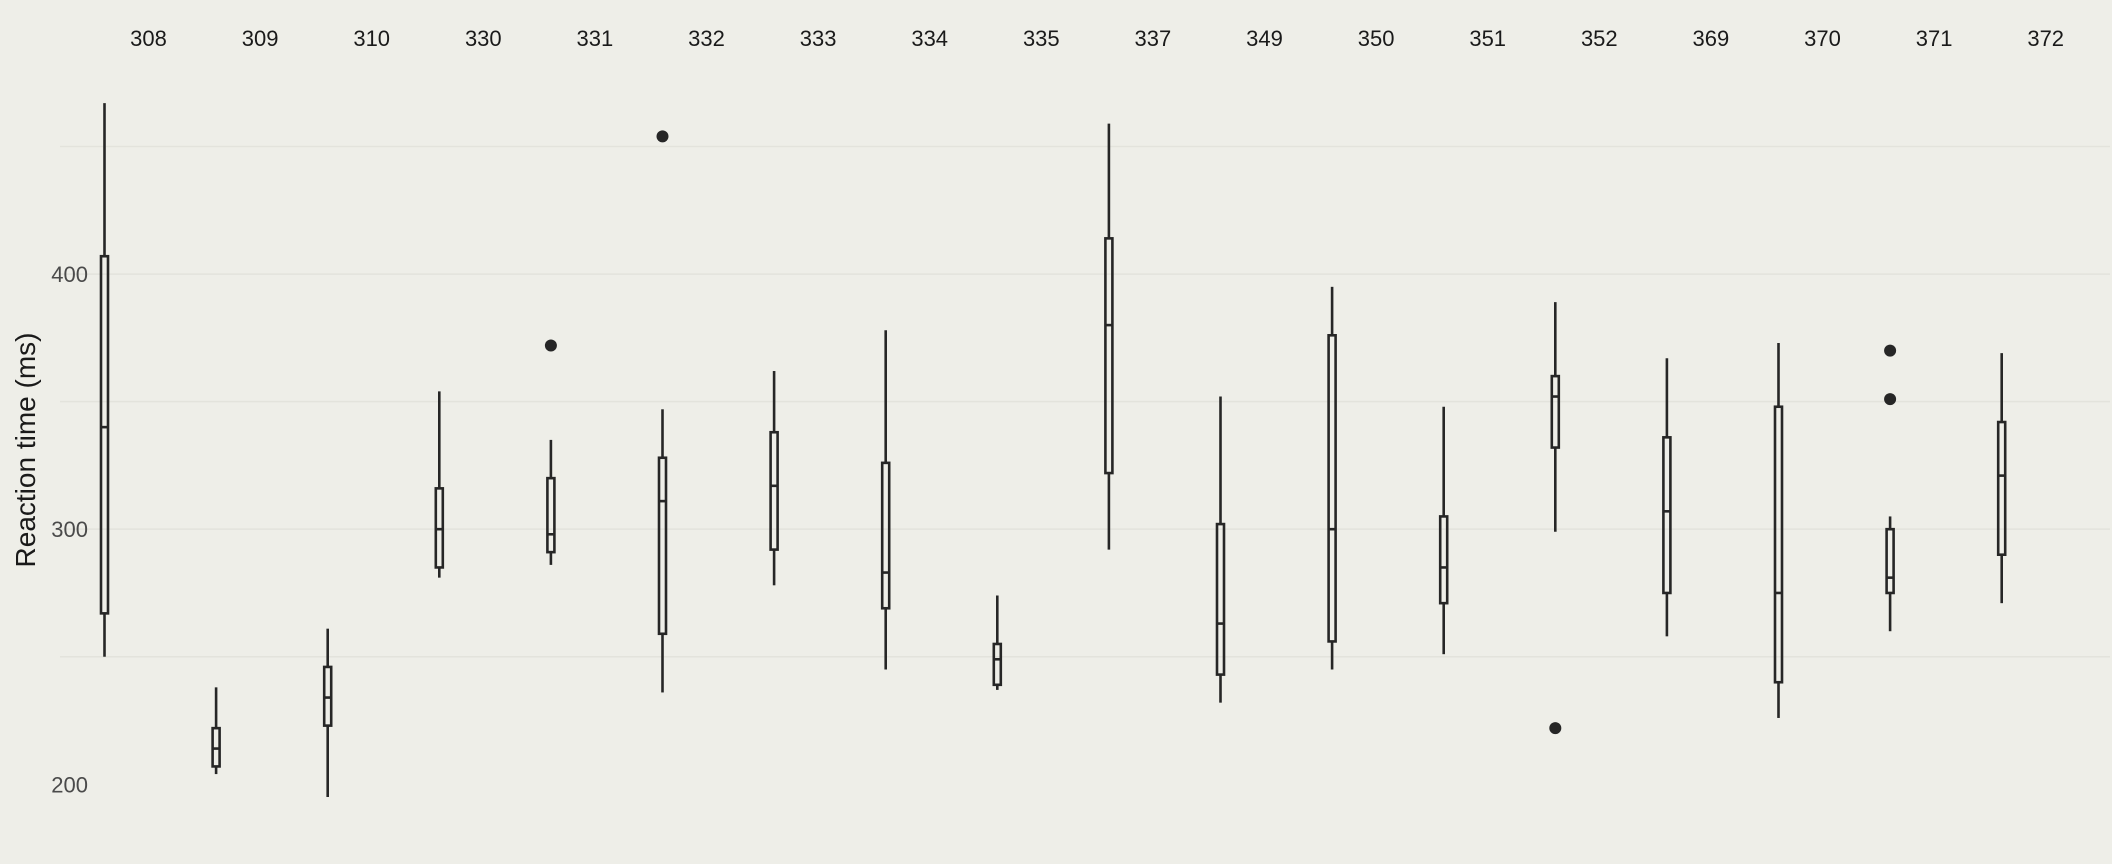  Describe the element at coordinates (371, 38) in the screenshot. I see `facet-label: 310` at that location.